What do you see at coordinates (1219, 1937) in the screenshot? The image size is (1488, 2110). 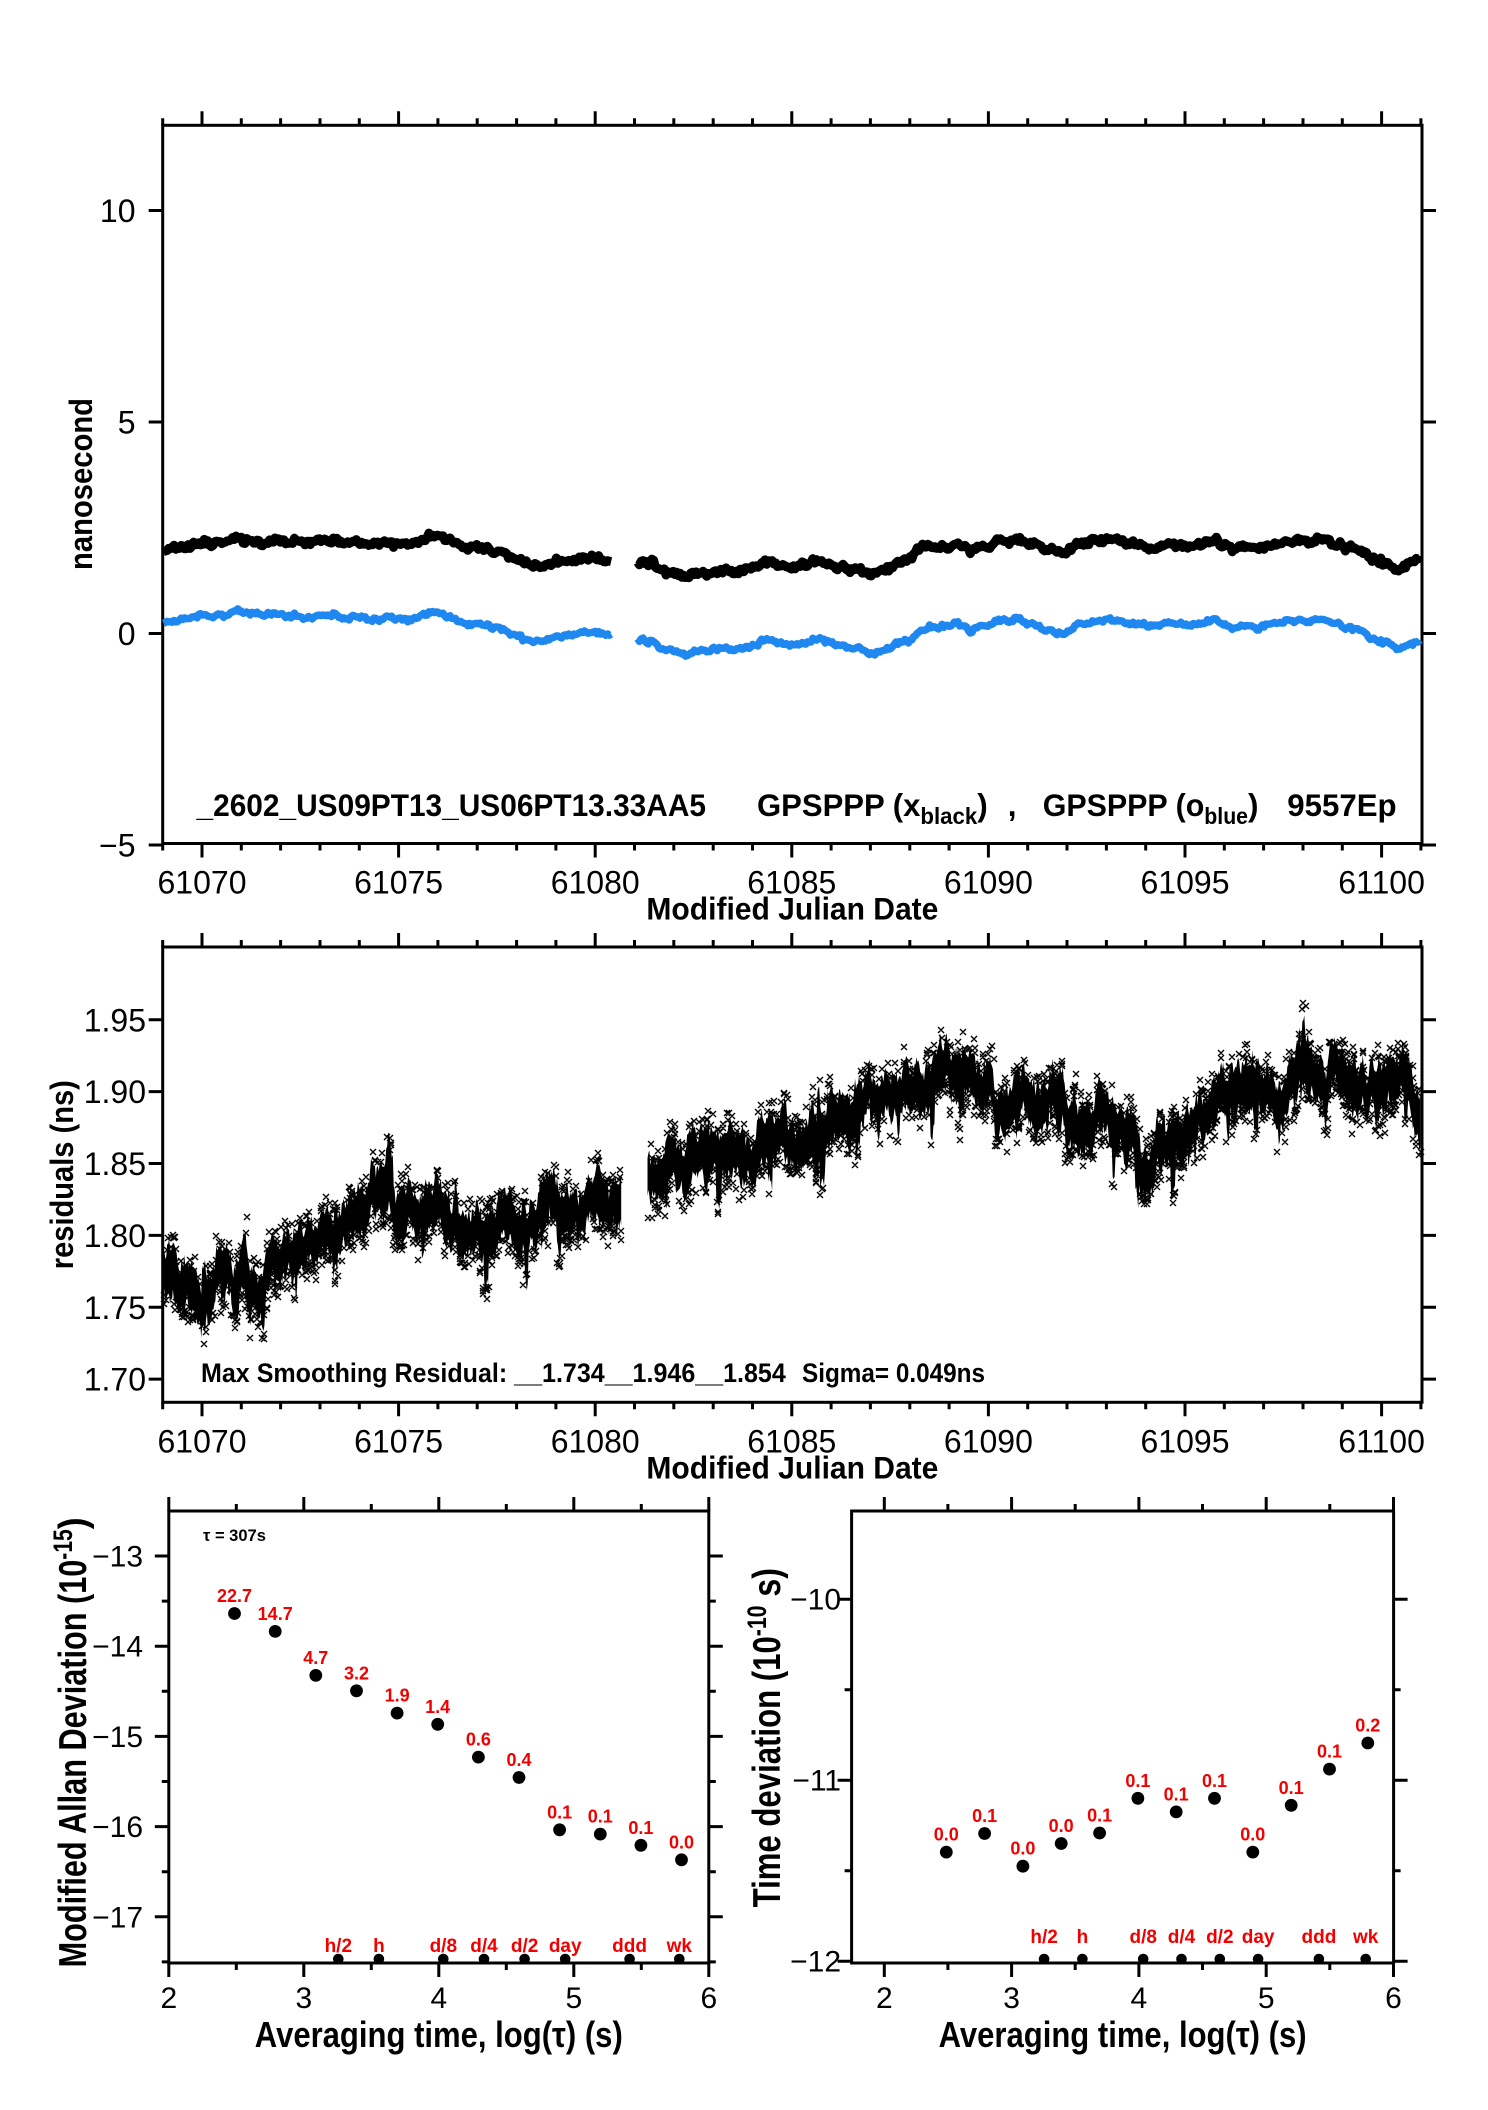 I see `svg-text: d/2` at bounding box center [1219, 1937].